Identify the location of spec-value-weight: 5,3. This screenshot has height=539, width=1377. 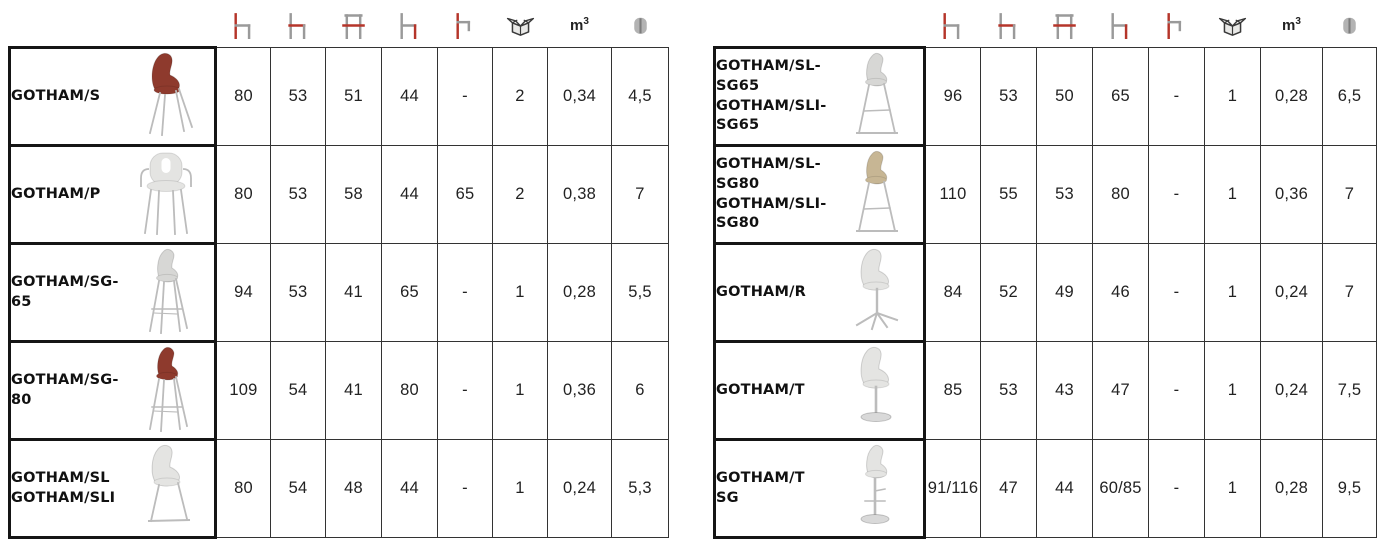
(640, 488).